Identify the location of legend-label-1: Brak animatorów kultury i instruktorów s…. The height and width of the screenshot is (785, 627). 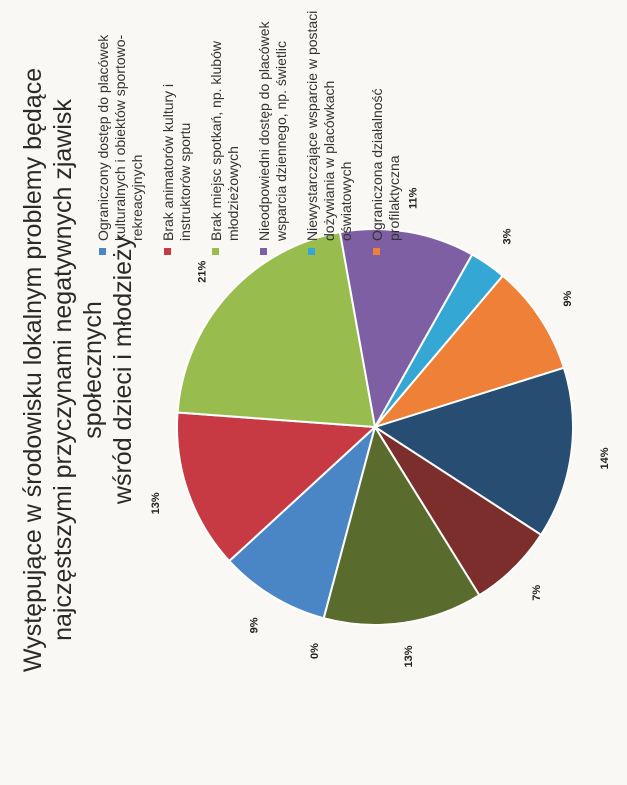
(176, 162).